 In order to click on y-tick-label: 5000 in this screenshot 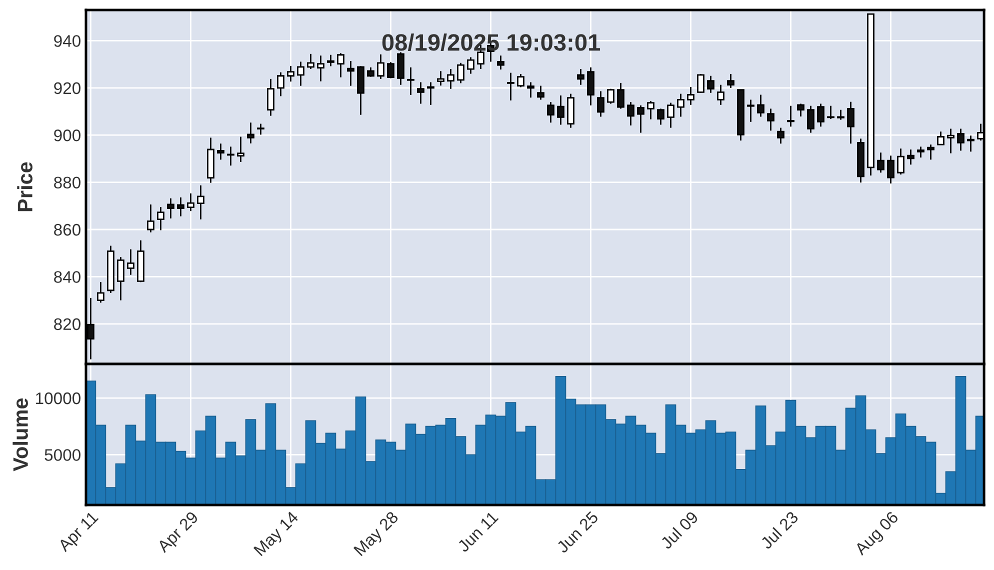, I will do `click(62, 455)`.